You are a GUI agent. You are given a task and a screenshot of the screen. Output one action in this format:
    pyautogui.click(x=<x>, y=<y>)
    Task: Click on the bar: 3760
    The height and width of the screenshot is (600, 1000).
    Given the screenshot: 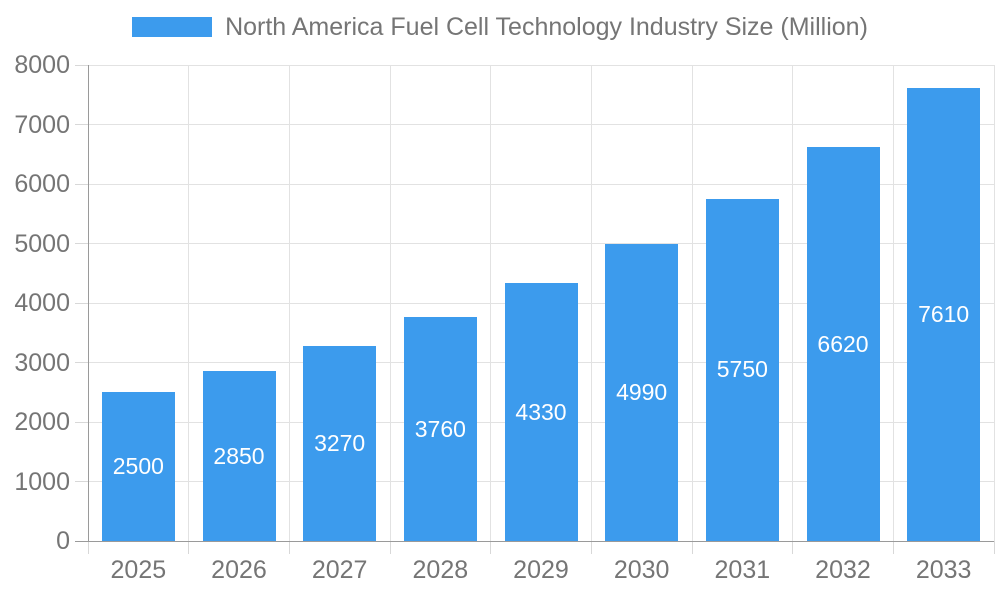 What is the action you would take?
    pyautogui.click(x=440, y=429)
    